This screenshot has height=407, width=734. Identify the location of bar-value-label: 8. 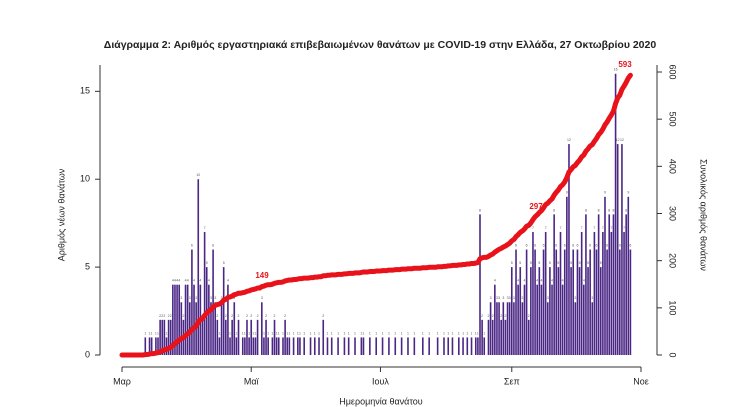
(554, 210).